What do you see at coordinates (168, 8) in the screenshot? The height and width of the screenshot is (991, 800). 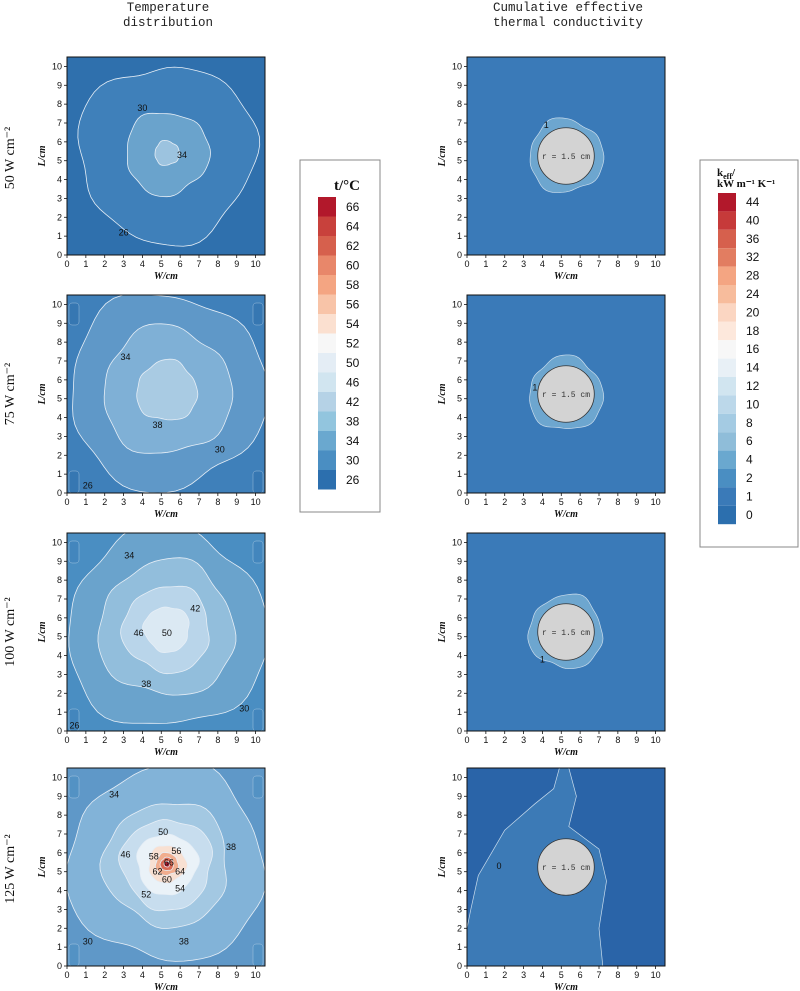 I see `column-title-temperature-line1: Temperature` at bounding box center [168, 8].